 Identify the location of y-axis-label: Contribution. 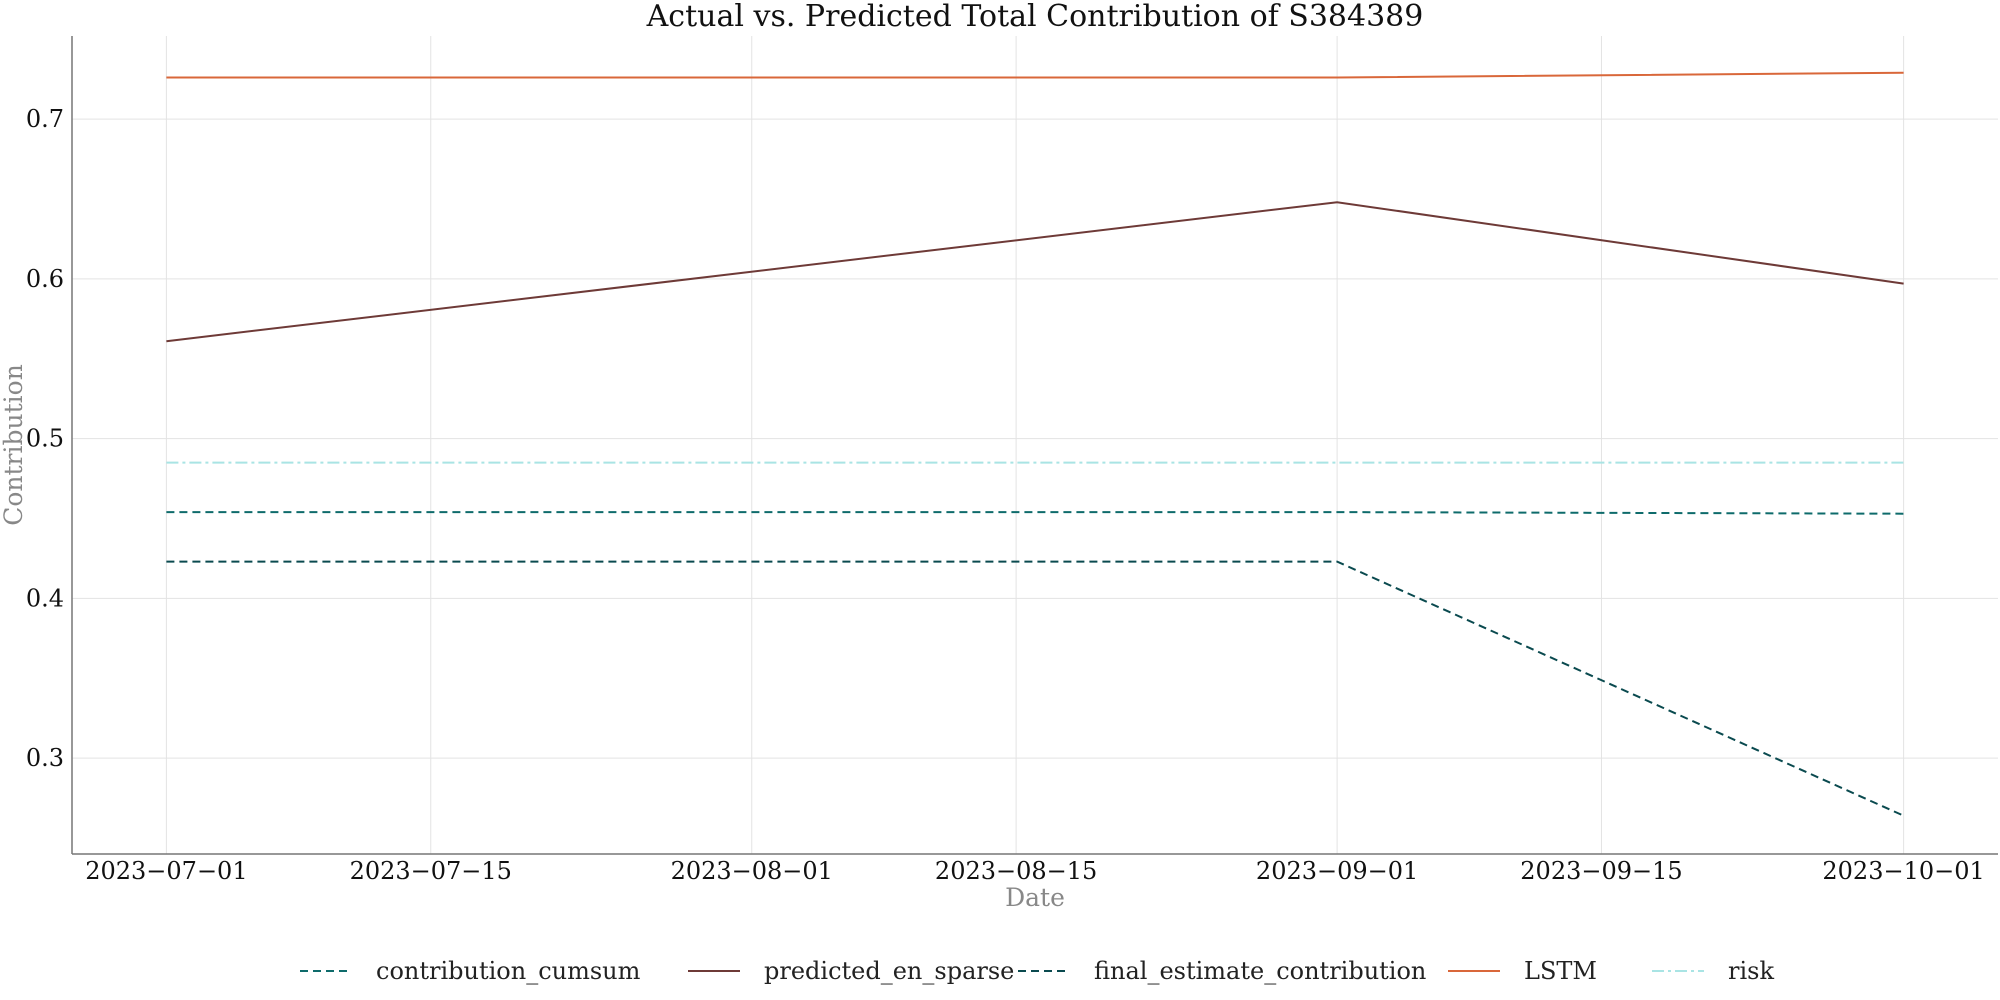
(14, 445).